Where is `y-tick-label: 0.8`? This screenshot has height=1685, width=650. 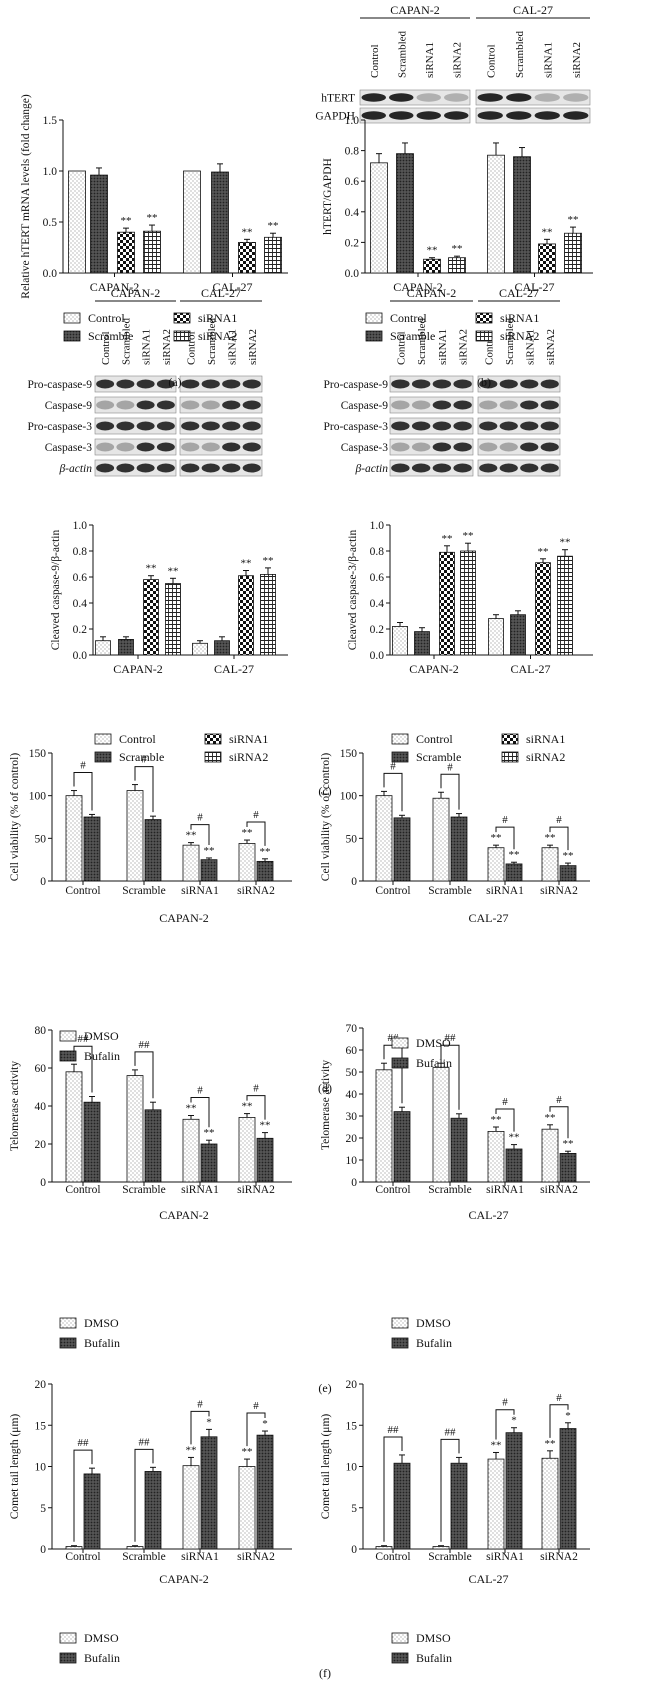 y-tick-label: 0.8 is located at coordinates (377, 552).